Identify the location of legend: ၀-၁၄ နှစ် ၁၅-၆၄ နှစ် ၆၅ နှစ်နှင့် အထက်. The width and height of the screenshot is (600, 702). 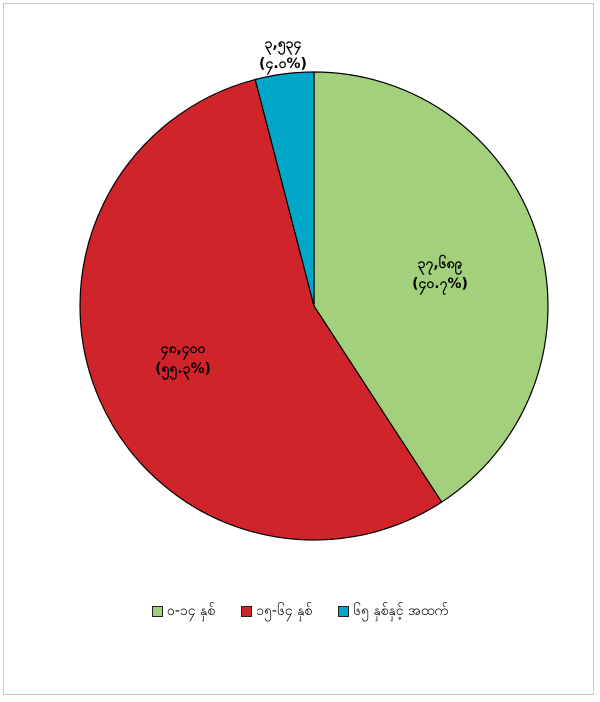
(300, 611).